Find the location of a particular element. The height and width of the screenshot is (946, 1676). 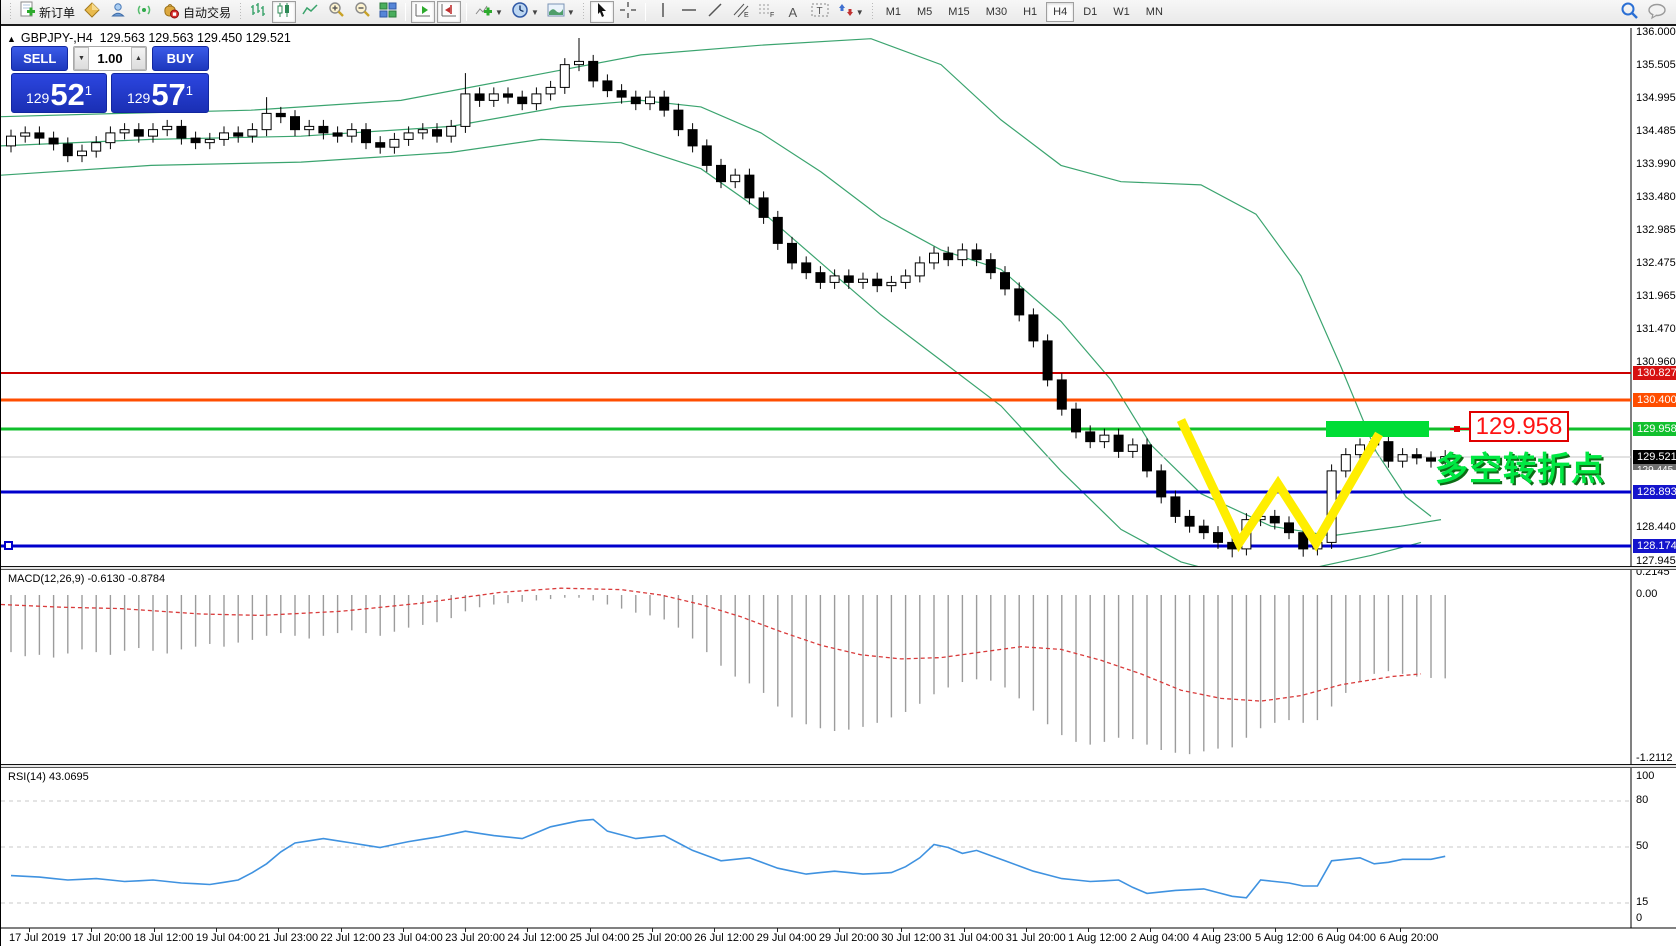

trade-panel-toggle: ▲ is located at coordinates (11, 39).